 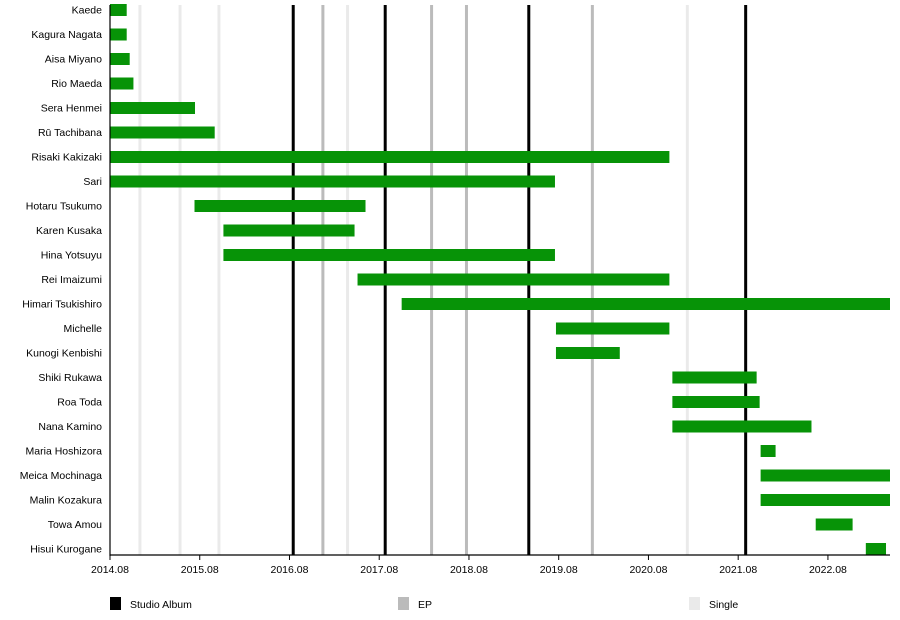 I want to click on legend-swatch-ep, so click(x=403, y=603).